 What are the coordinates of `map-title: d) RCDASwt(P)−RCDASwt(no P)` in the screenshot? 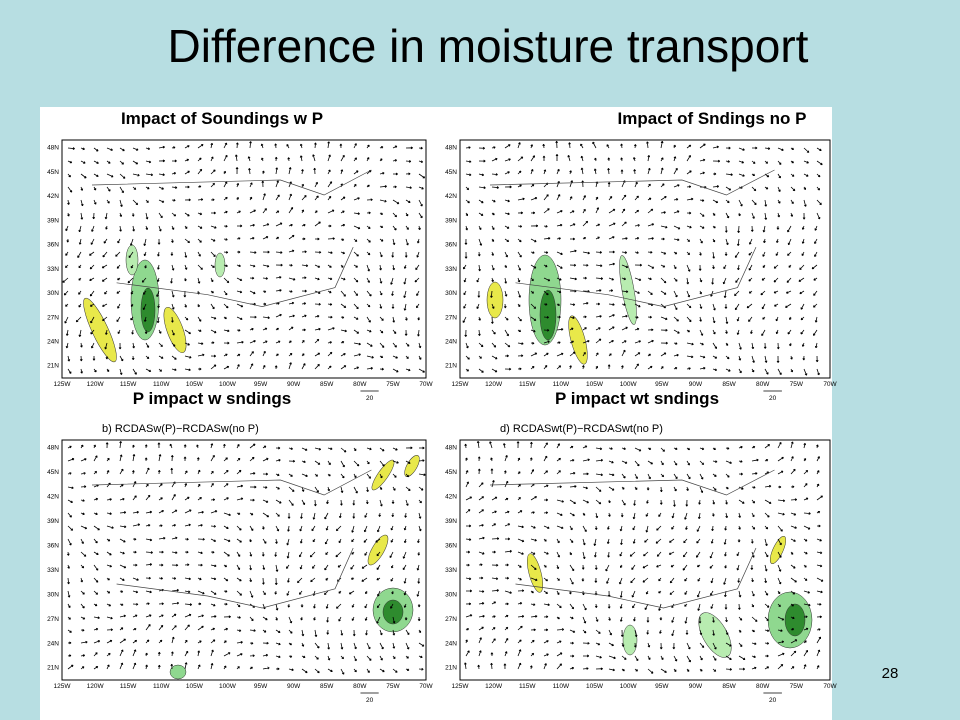 It's located at (581, 429).